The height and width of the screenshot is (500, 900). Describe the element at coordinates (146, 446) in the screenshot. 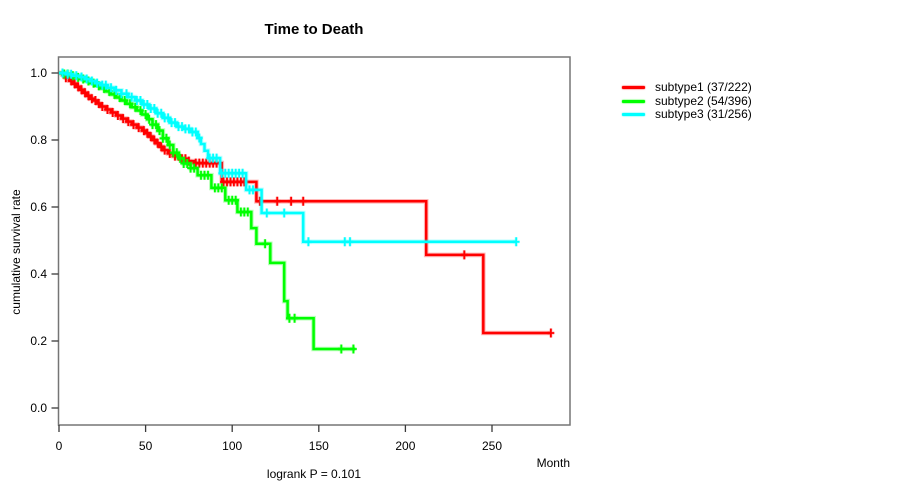

I see `x-tick-label: 50` at that location.